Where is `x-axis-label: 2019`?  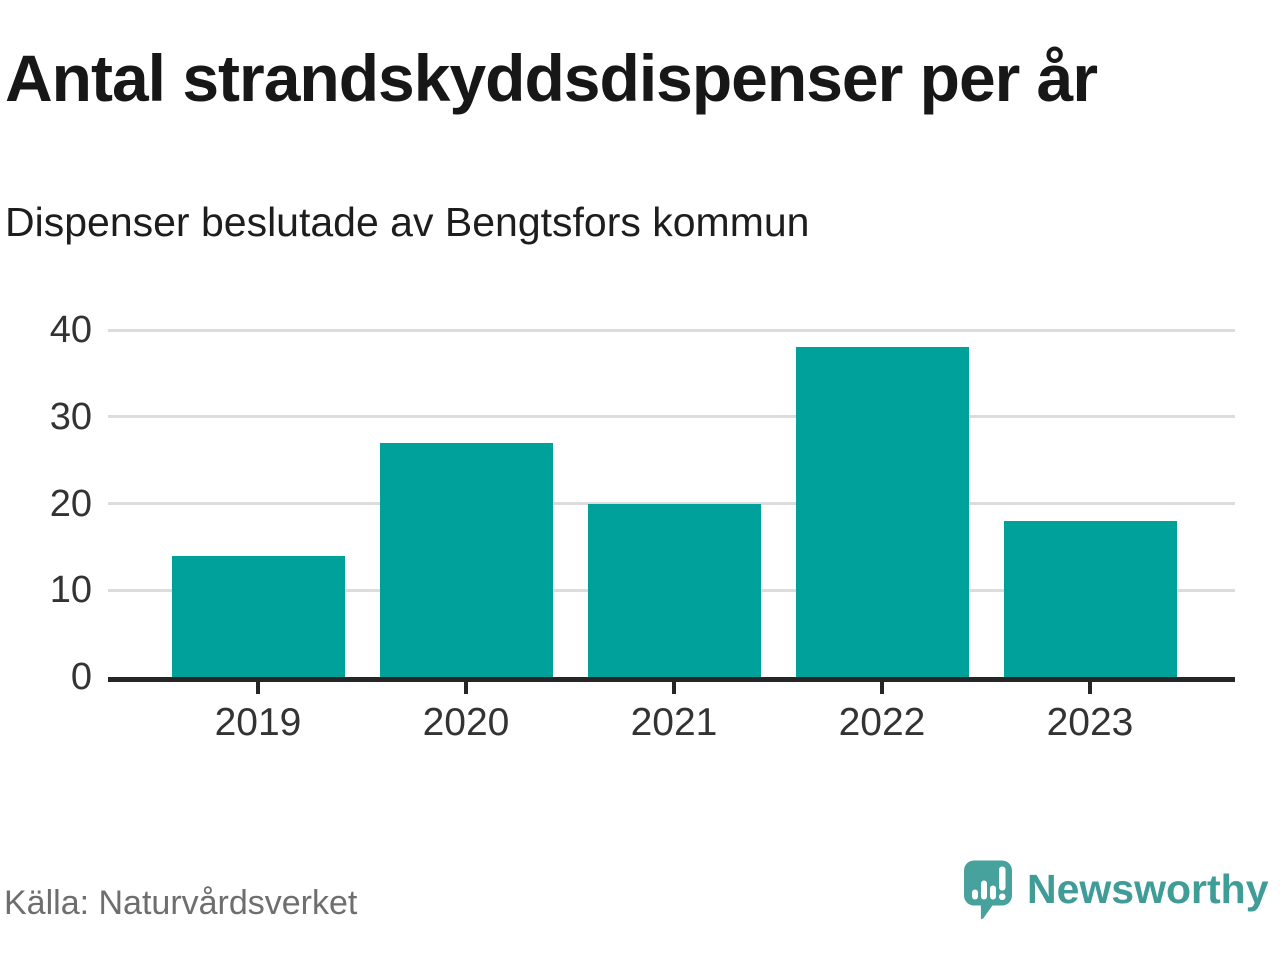 x-axis-label: 2019 is located at coordinates (258, 722).